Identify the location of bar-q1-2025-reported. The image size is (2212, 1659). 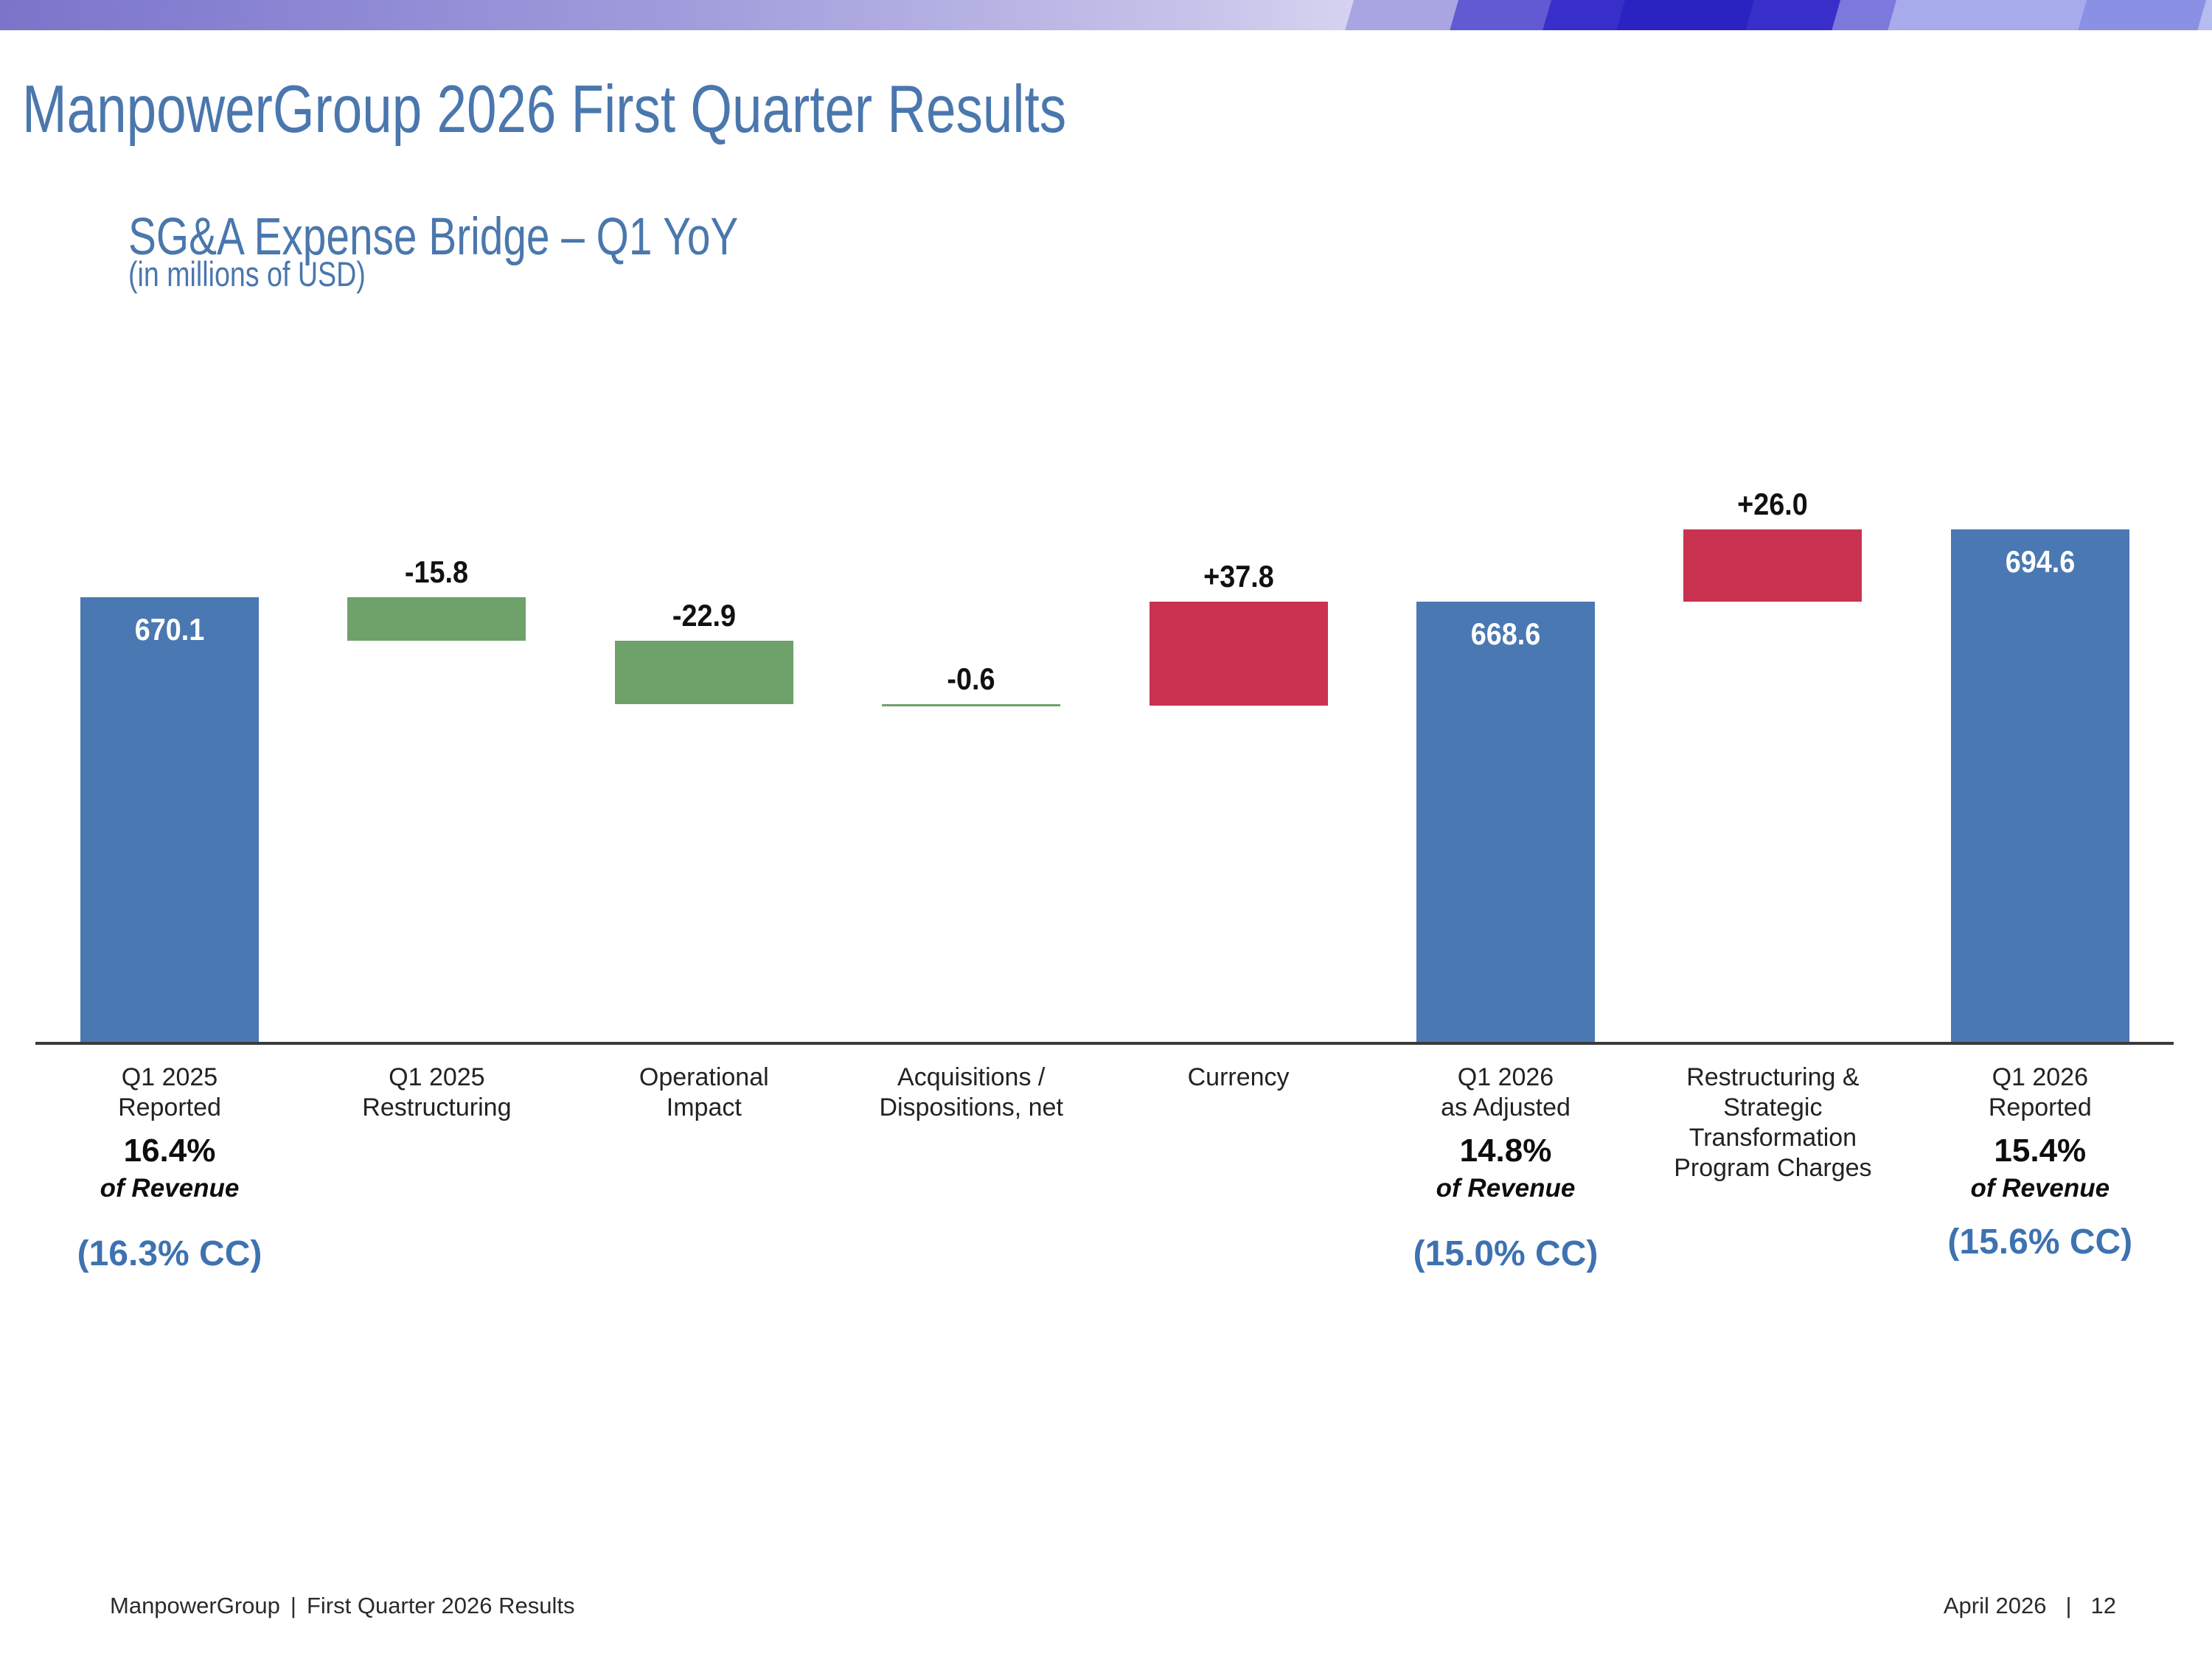
(169, 819).